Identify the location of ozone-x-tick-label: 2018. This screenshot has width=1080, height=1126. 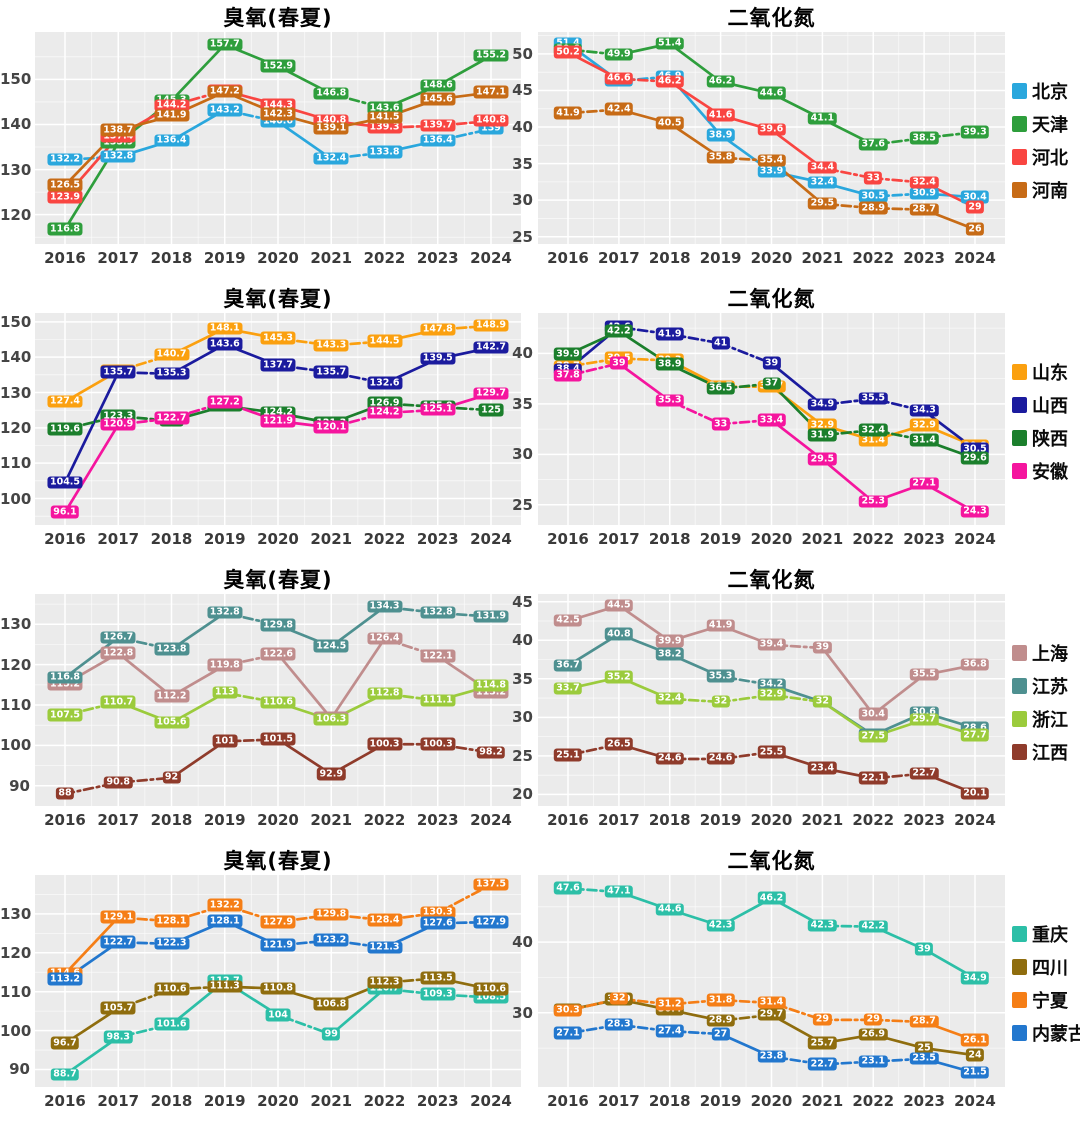
(171, 539).